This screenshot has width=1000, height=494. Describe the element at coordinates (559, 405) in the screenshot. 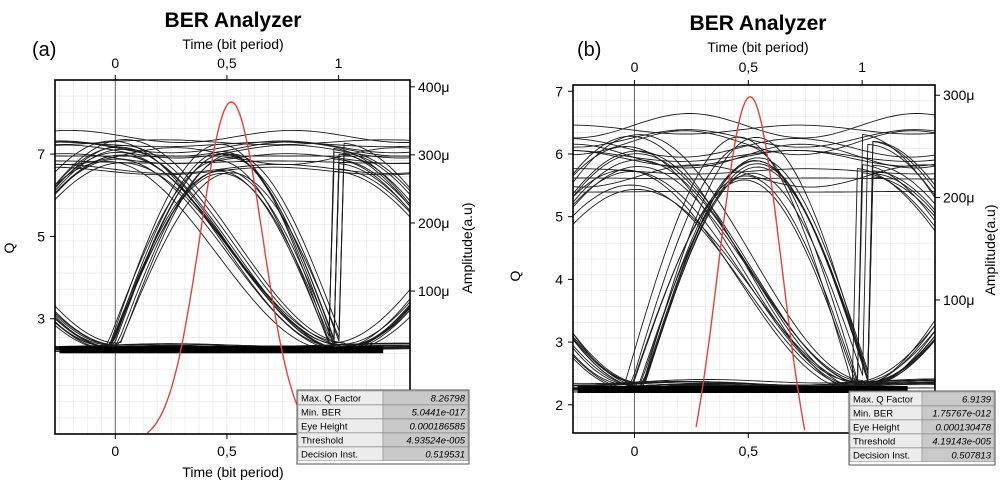

I see `q-tick-label: 2` at that location.